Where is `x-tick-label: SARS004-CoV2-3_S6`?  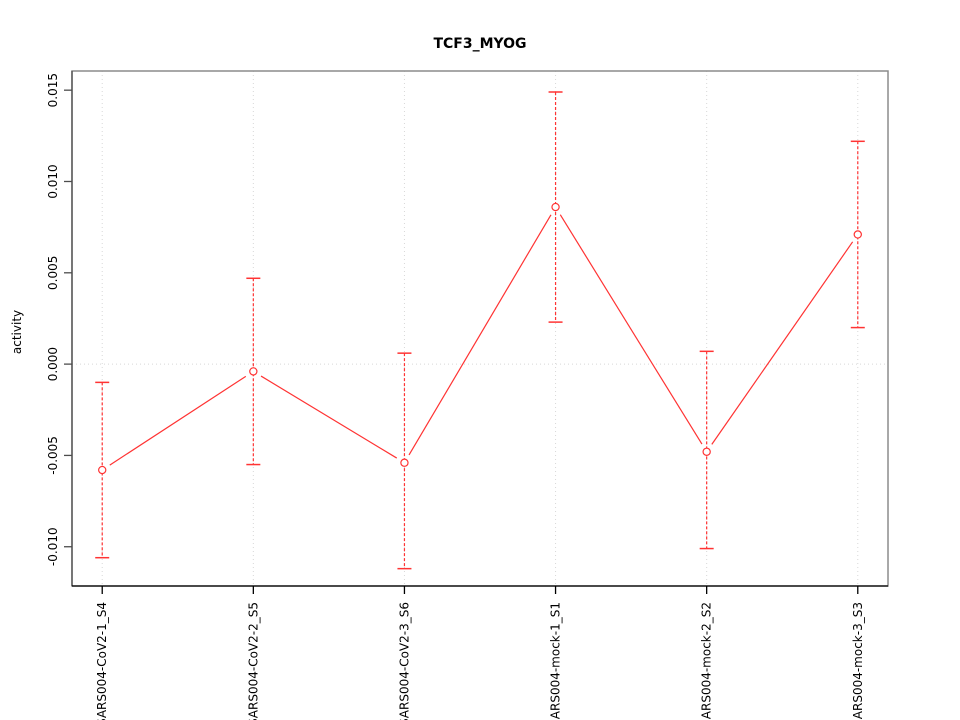 x-tick-label: SARS004-CoV2-3_S6 is located at coordinates (404, 661).